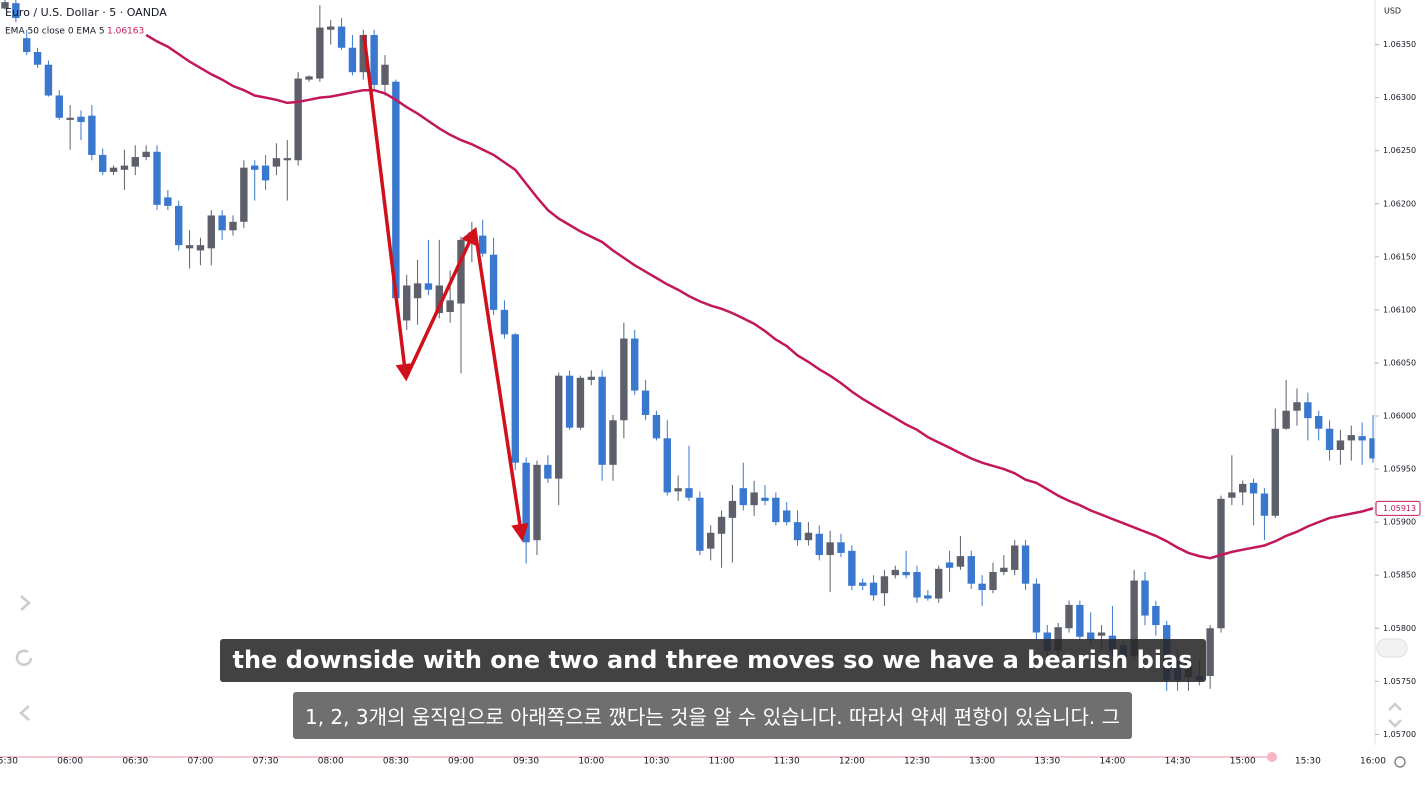 This screenshot has width=1425, height=793. What do you see at coordinates (526, 762) in the screenshot?
I see `x-tick-label: 09:30` at bounding box center [526, 762].